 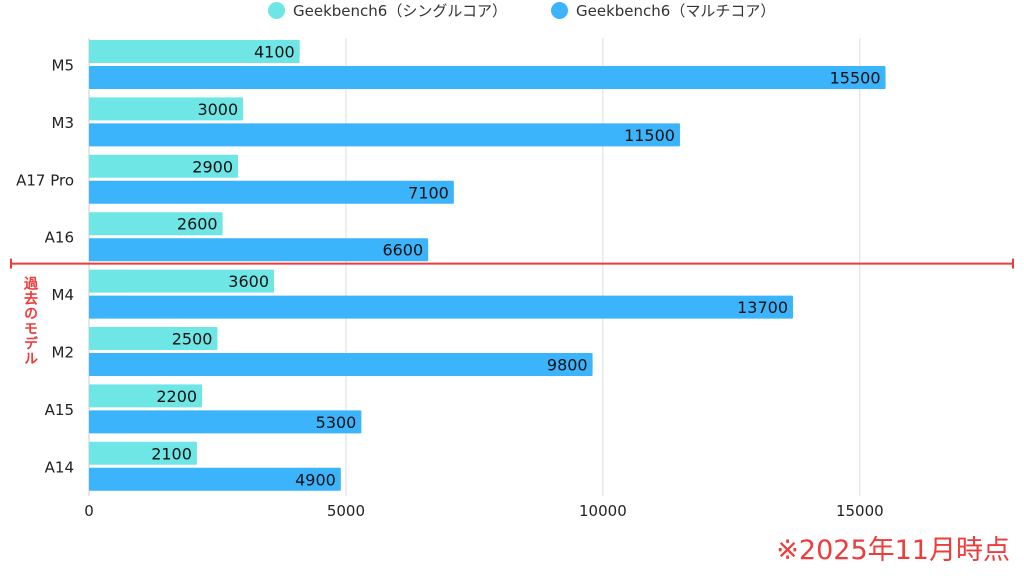 What do you see at coordinates (276, 10) in the screenshot?
I see `legend-swatch-single` at bounding box center [276, 10].